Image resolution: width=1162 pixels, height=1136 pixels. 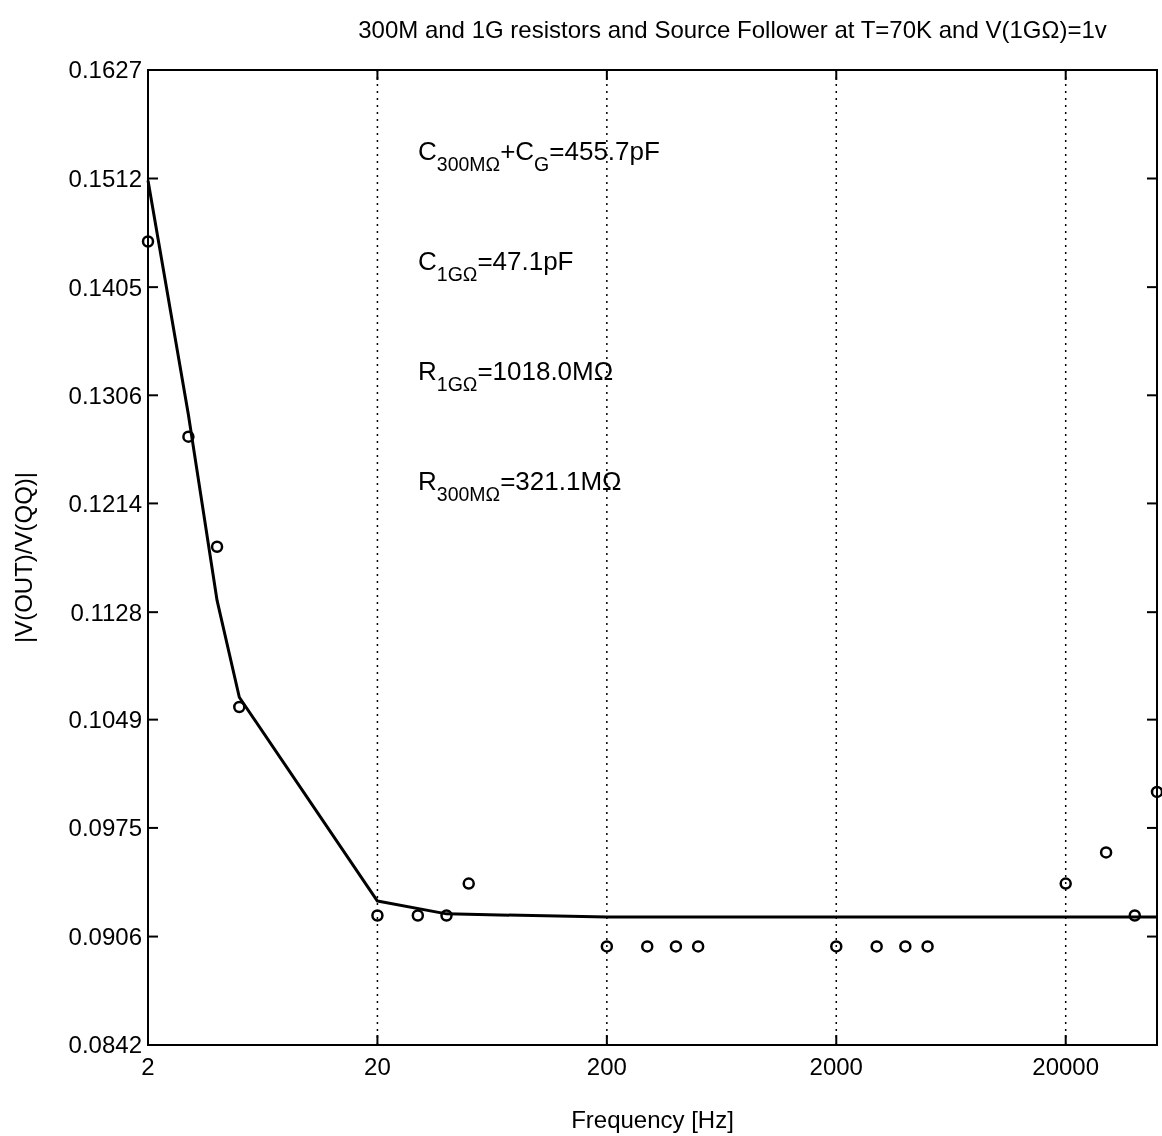 I want to click on annotation: C$_{300MΩ}$+C$_{G}$=455.7pF, so click(x=539, y=155).